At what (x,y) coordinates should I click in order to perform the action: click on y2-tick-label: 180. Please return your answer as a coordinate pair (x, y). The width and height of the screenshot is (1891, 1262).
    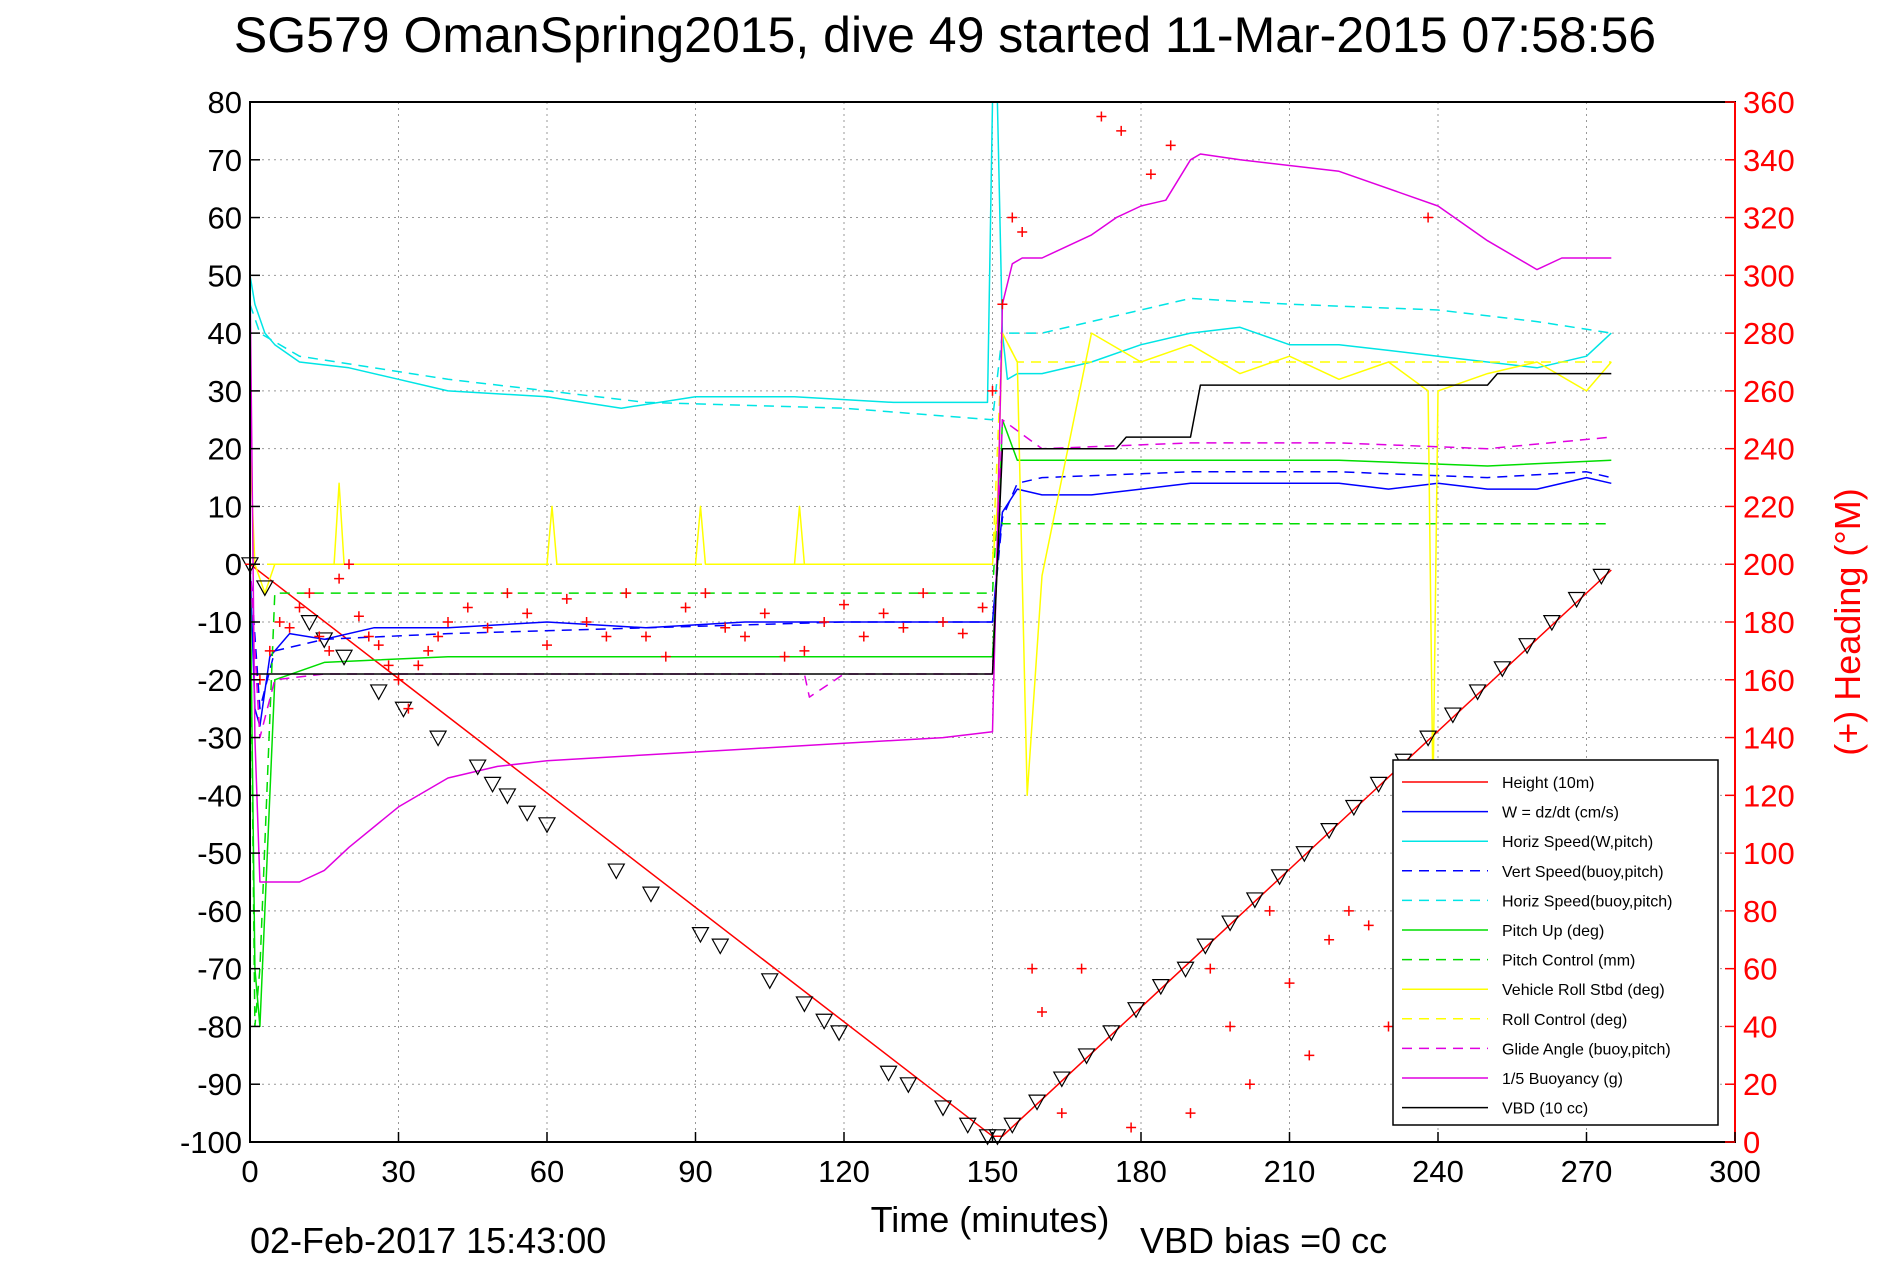
    Looking at the image, I should click on (1769, 622).